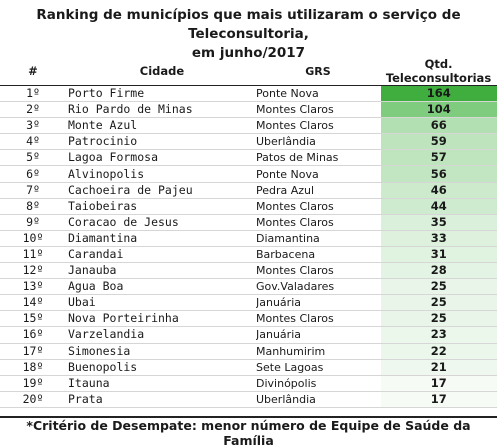 The width and height of the screenshot is (497, 448). What do you see at coordinates (438, 206) in the screenshot?
I see `qtd-cell: 44` at bounding box center [438, 206].